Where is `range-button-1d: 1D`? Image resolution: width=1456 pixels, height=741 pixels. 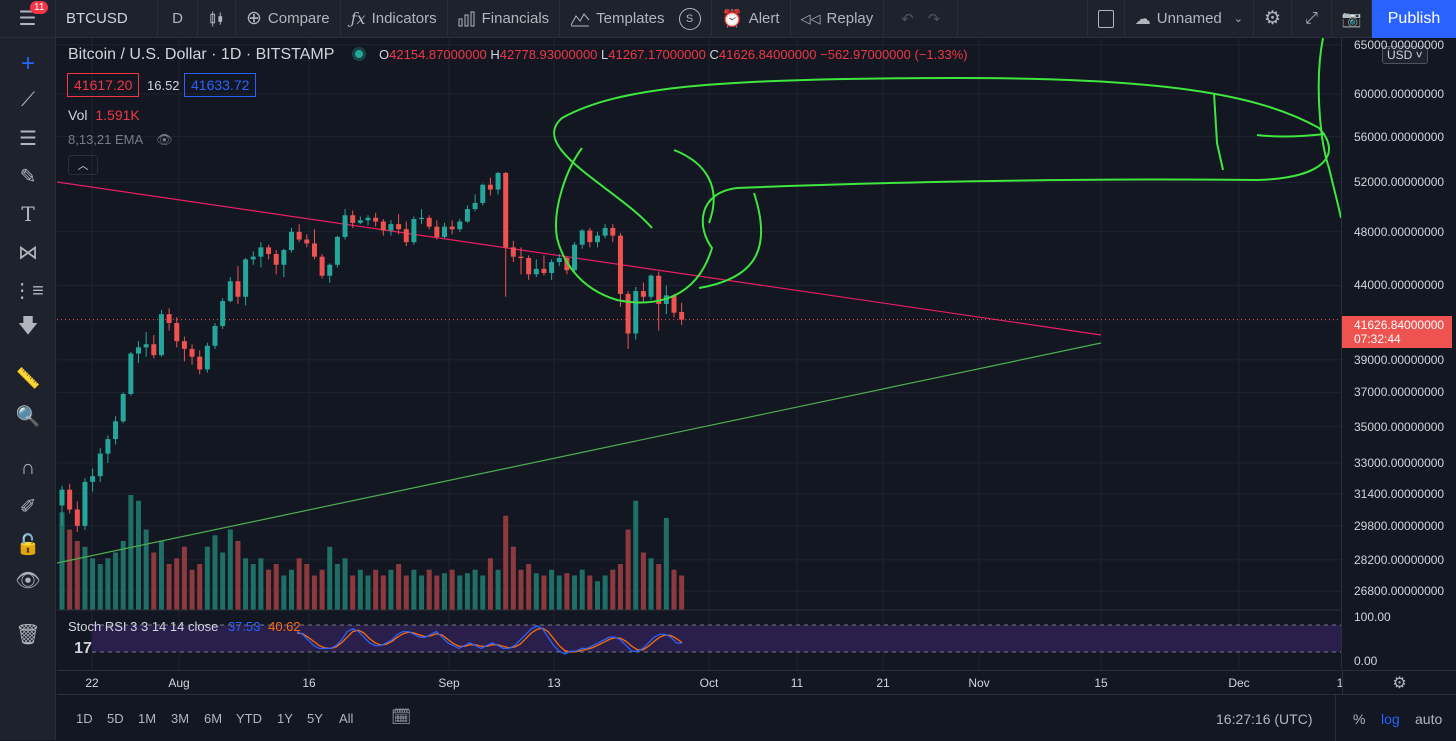
range-button-1d: 1D is located at coordinates (84, 718).